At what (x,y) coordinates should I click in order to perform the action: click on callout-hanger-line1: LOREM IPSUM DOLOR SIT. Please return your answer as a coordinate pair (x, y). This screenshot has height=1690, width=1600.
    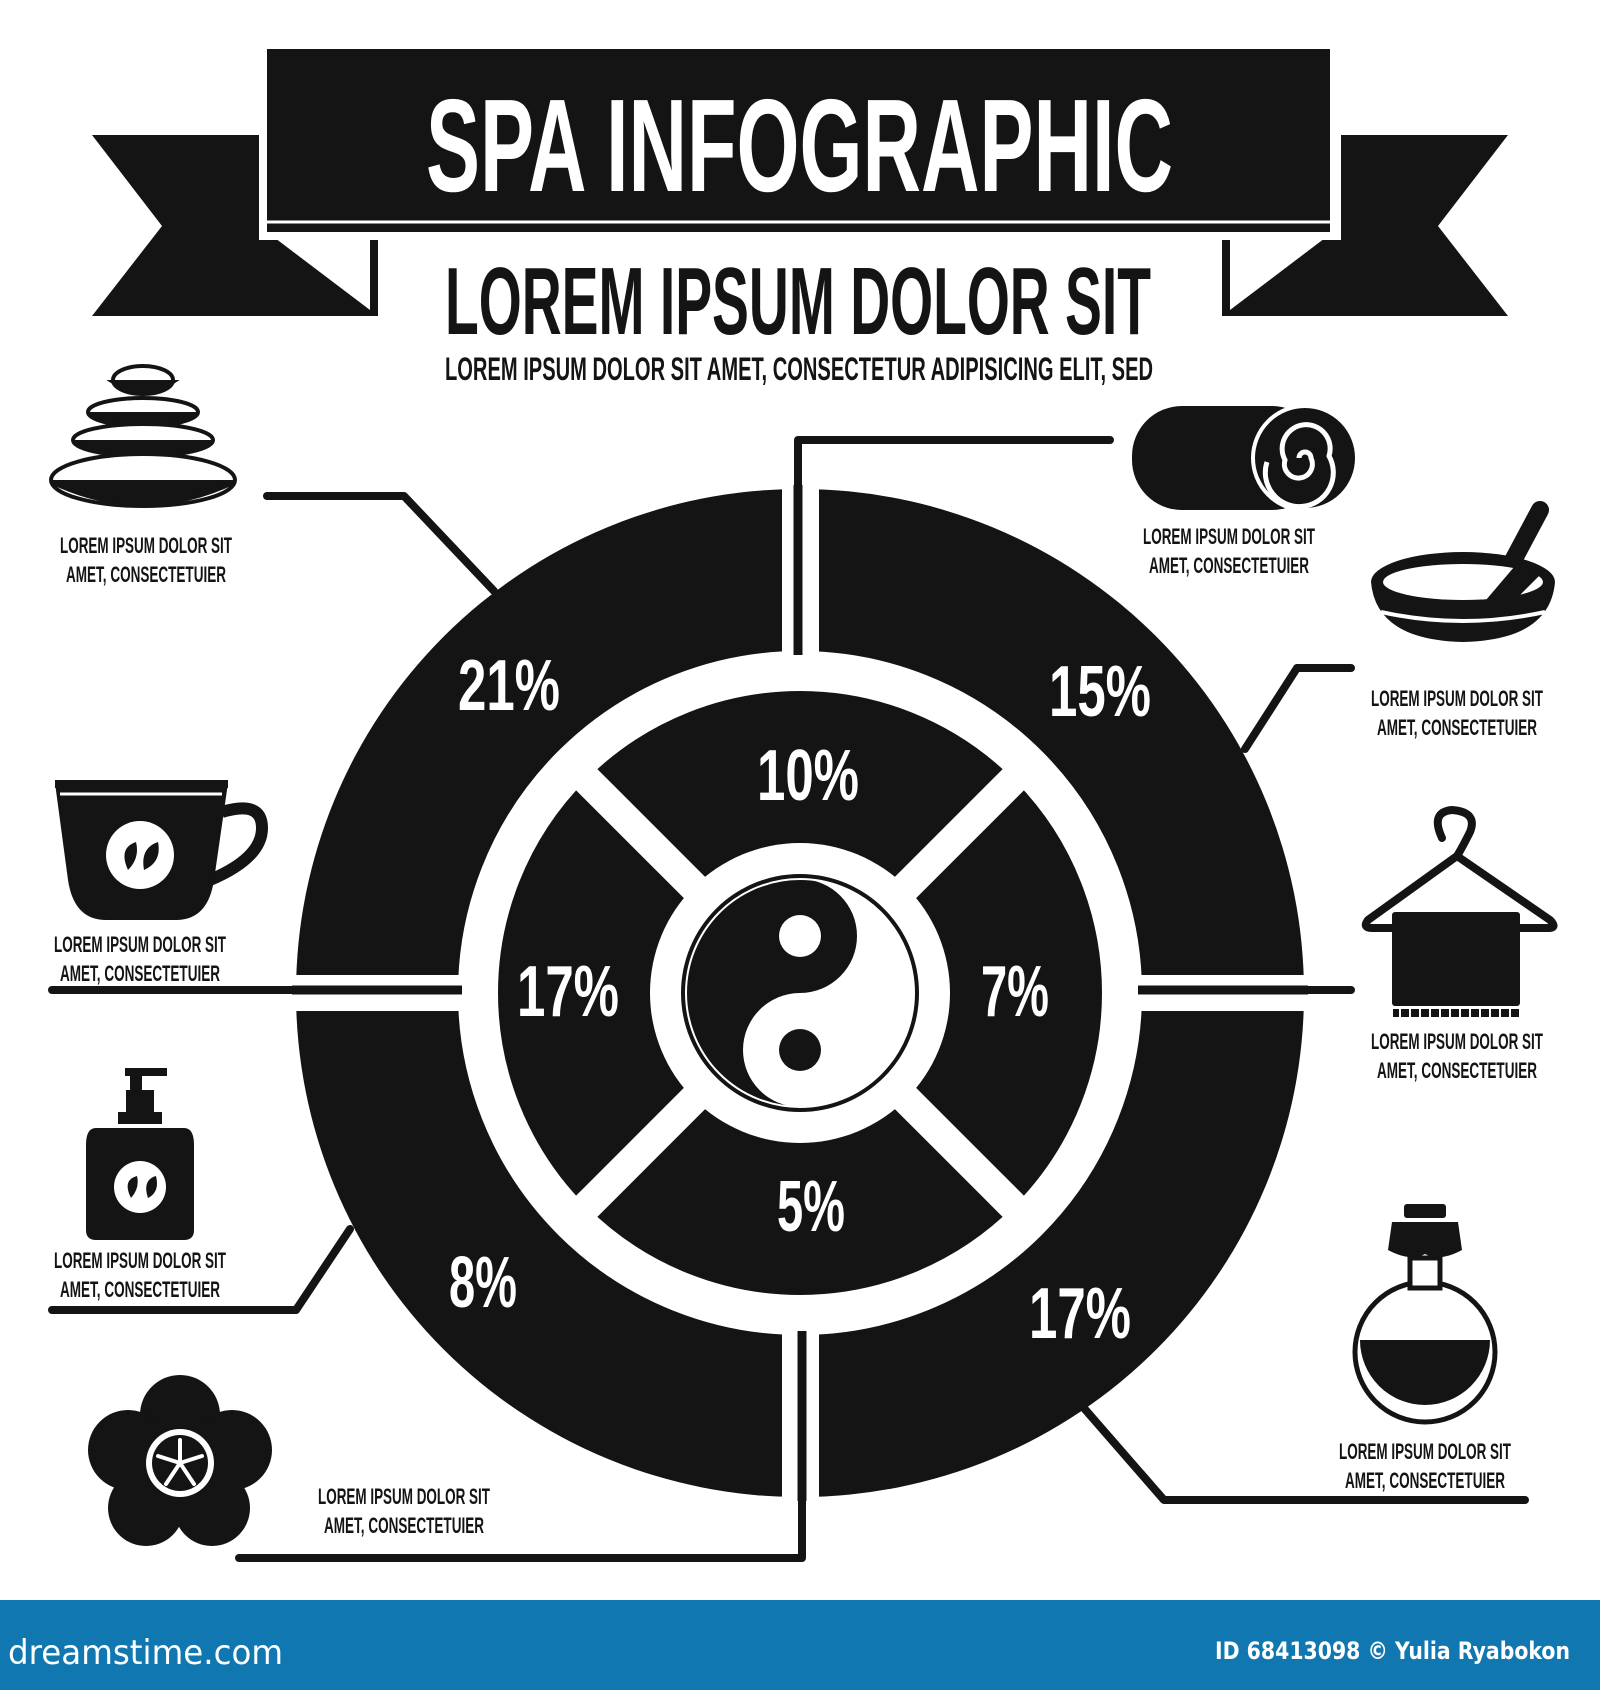
    Looking at the image, I should click on (1457, 1041).